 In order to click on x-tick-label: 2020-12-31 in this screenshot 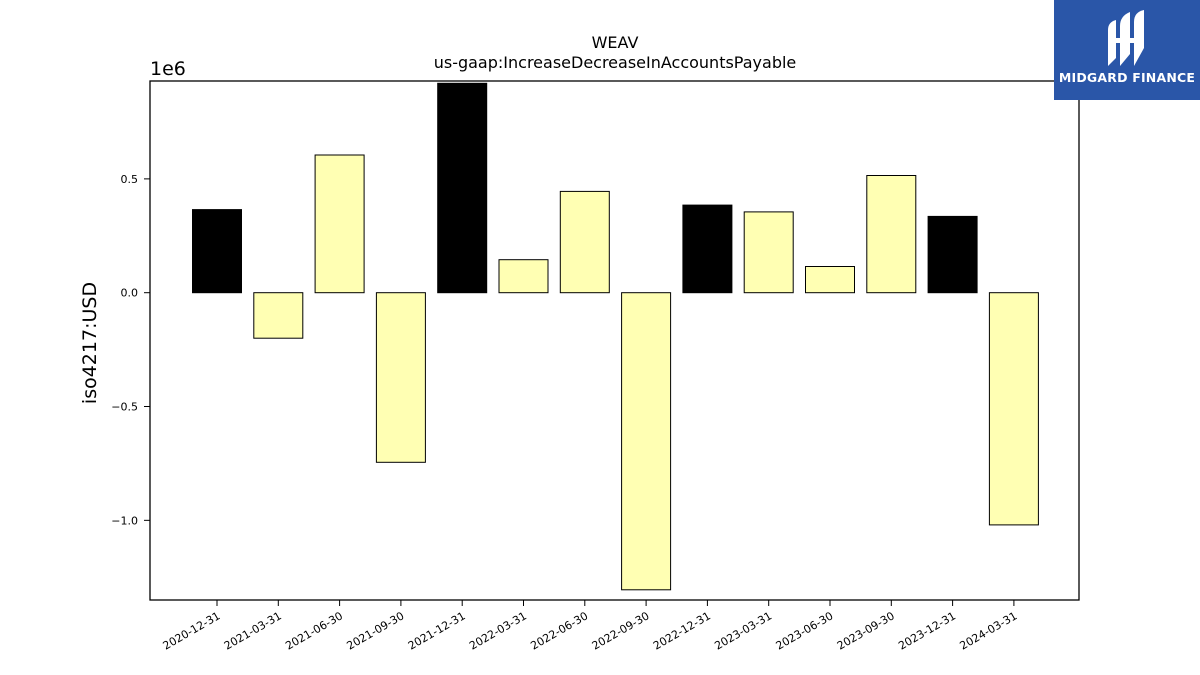, I will do `click(192, 630)`.